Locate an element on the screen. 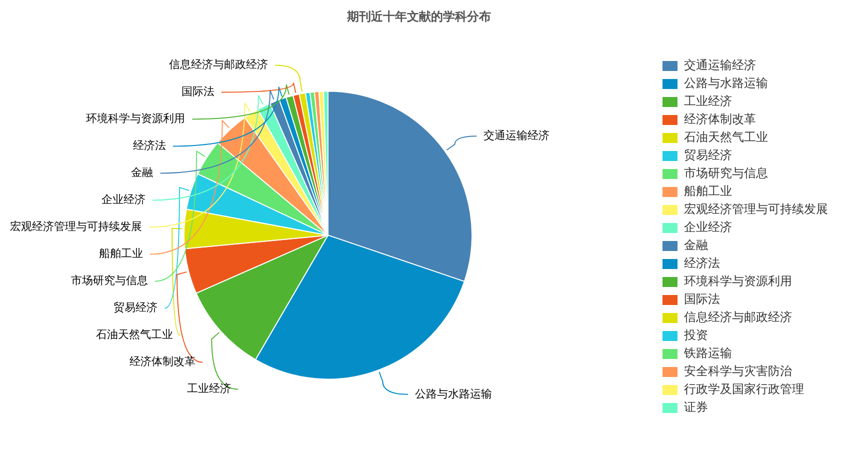 The height and width of the screenshot is (455, 850). legend-label: 宏观经济管理与可持续发展 is located at coordinates (756, 209).